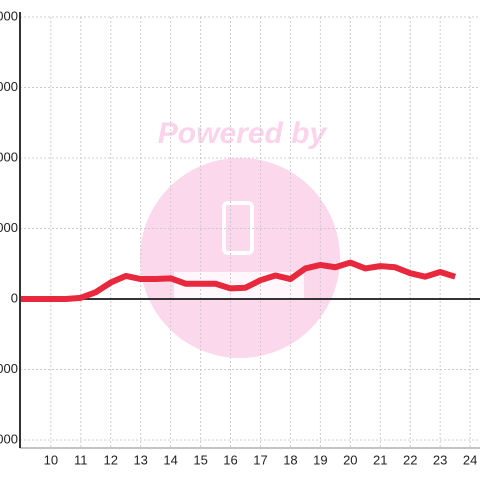 The image size is (480, 480). I want to click on x-tick-label: 22, so click(410, 459).